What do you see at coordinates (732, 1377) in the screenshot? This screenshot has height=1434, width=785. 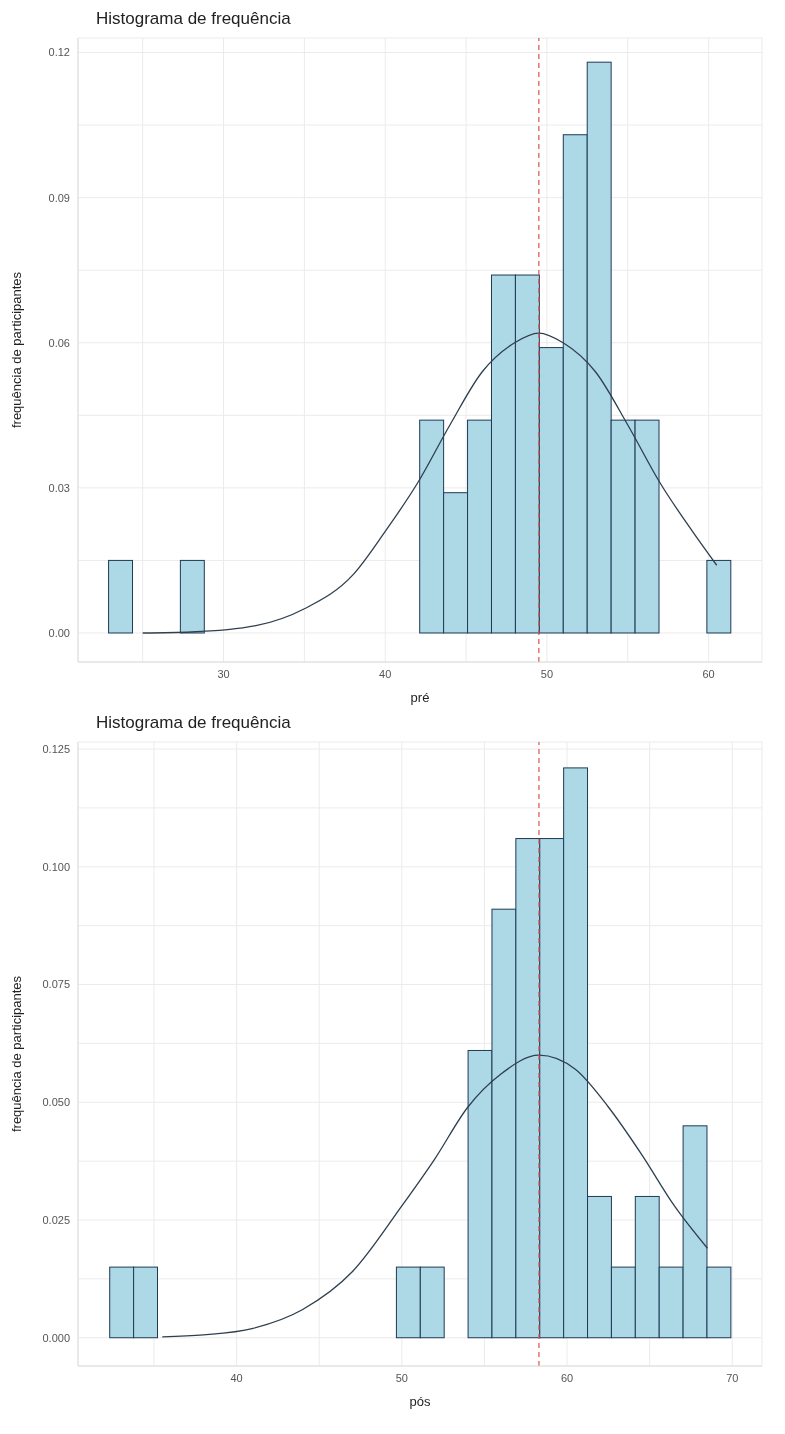 I see `x-tick-label: 70` at bounding box center [732, 1377].